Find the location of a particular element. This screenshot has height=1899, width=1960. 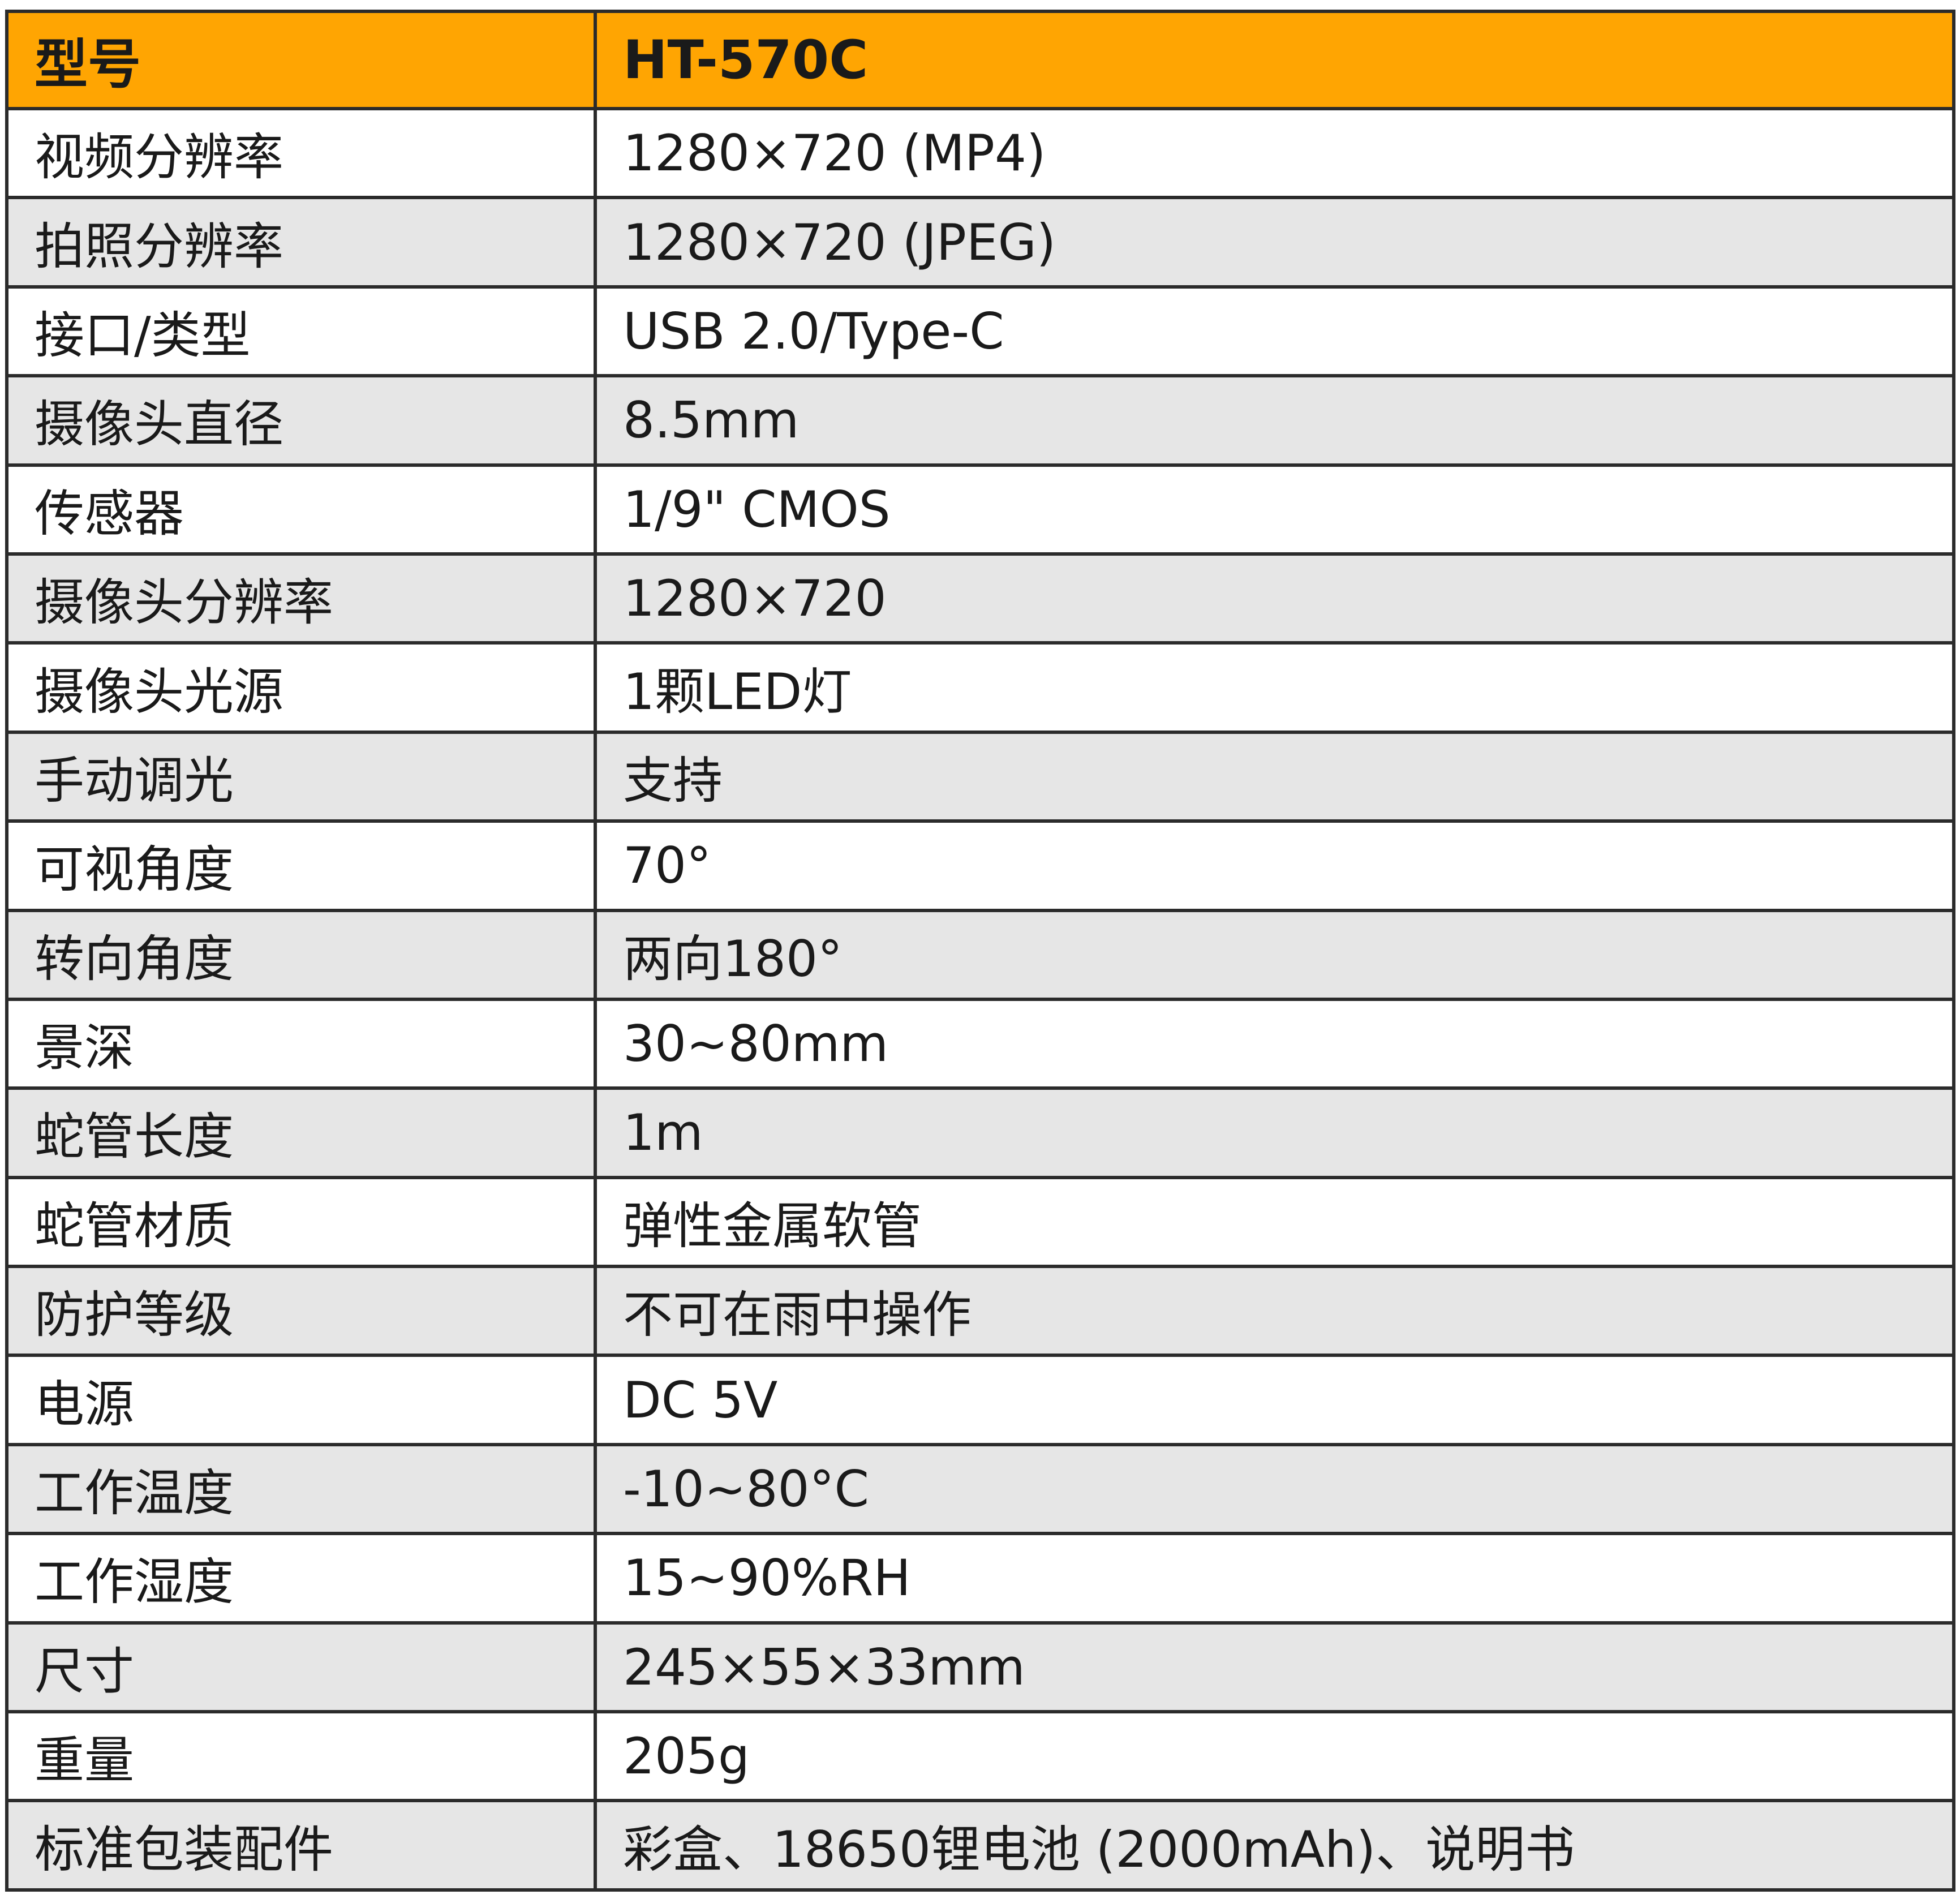

header-label: 型号 is located at coordinates (301, 60).